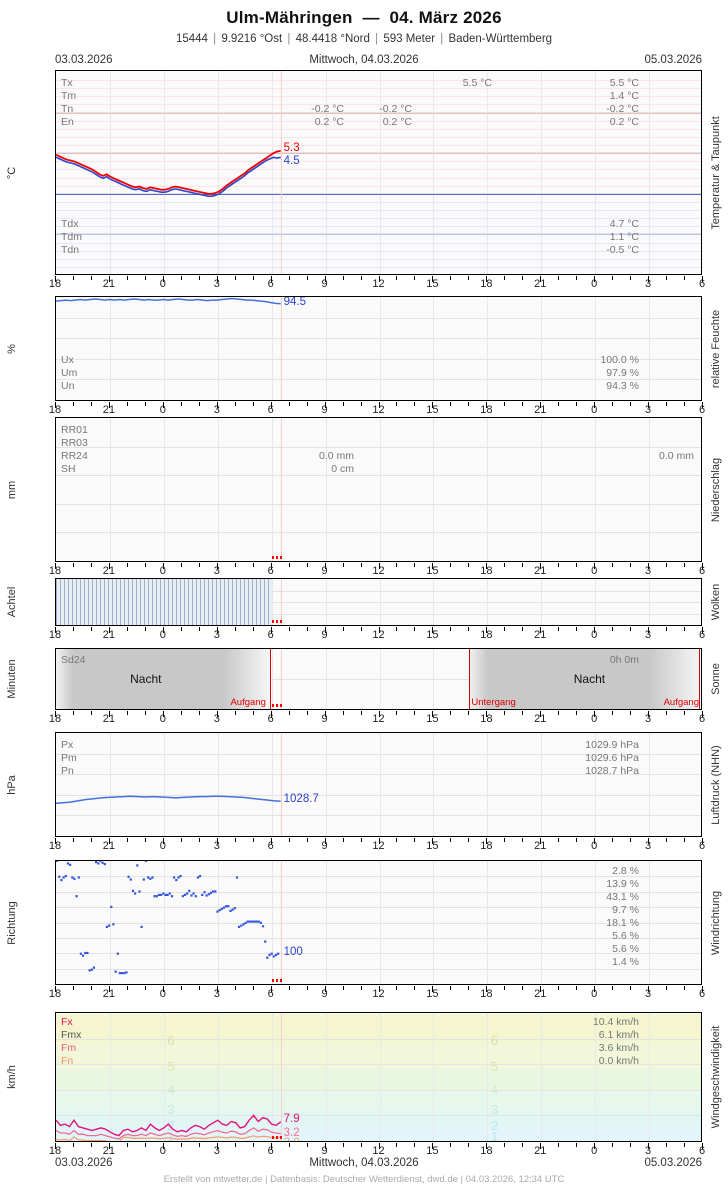  Describe the element at coordinates (716, 489) in the screenshot. I see `panel-title-precipitation: Niederschlag` at that location.